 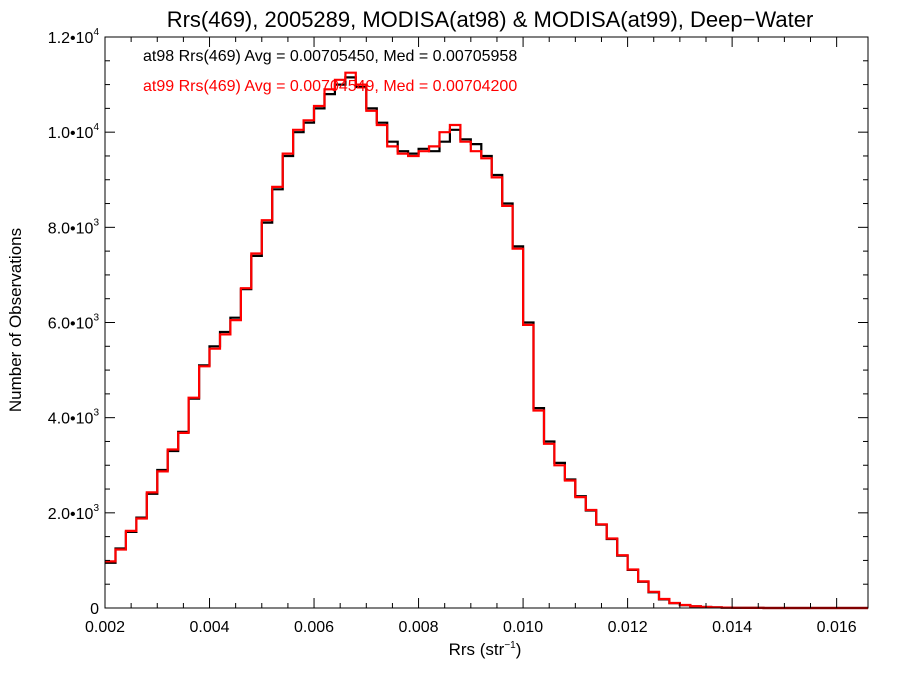 I want to click on y-tick-mantissa: 1.2•10, so click(x=71, y=38).